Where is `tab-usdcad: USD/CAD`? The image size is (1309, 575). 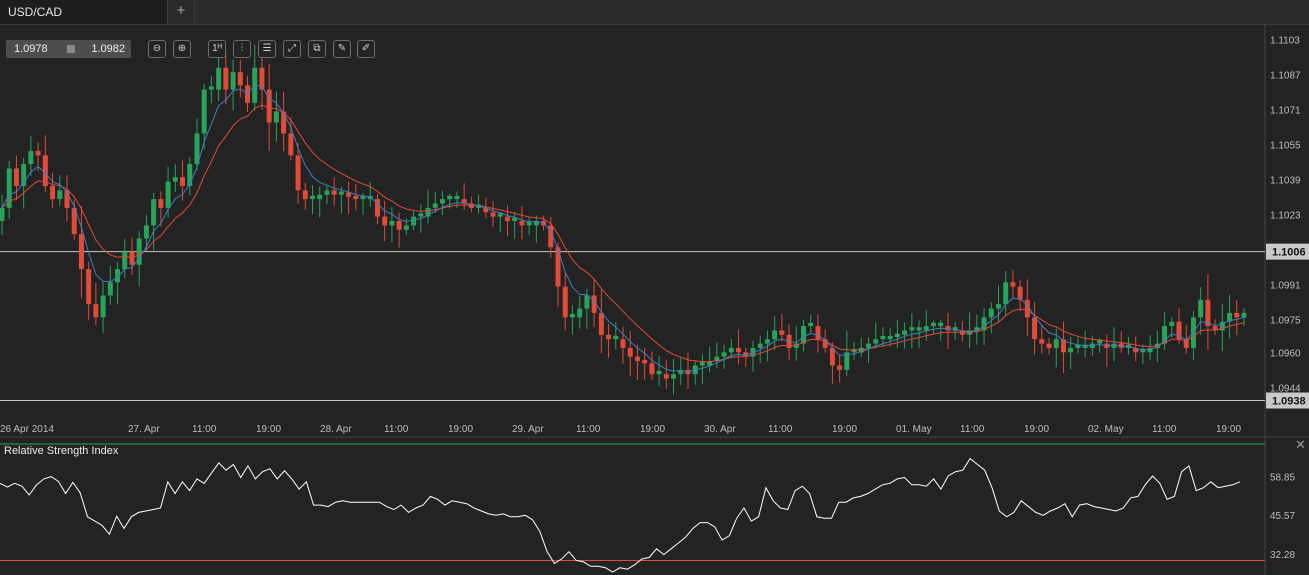 tab-usdcad: USD/CAD is located at coordinates (84, 12).